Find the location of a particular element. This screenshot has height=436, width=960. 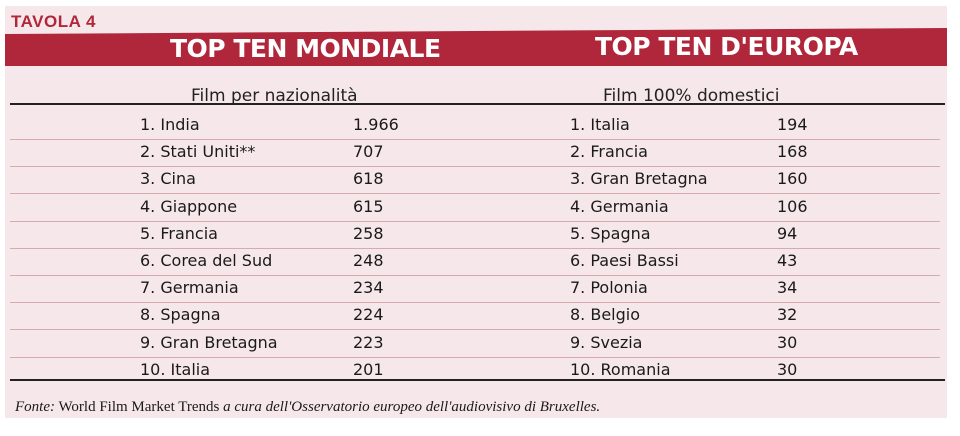

table-row: 6. Corea del Sud 248 is located at coordinates (240, 262).